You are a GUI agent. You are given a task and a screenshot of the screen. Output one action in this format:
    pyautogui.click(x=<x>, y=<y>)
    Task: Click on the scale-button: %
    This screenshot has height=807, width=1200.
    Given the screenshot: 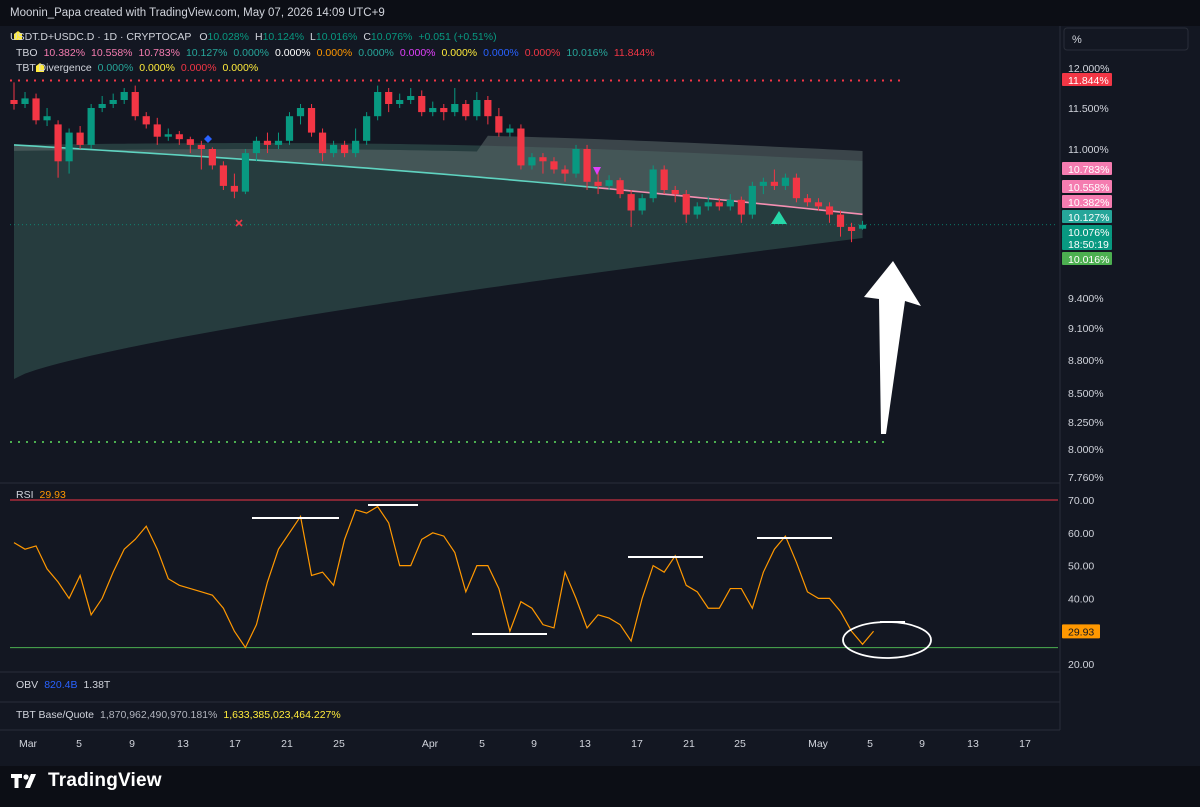 What is the action you would take?
    pyautogui.click(x=1126, y=39)
    